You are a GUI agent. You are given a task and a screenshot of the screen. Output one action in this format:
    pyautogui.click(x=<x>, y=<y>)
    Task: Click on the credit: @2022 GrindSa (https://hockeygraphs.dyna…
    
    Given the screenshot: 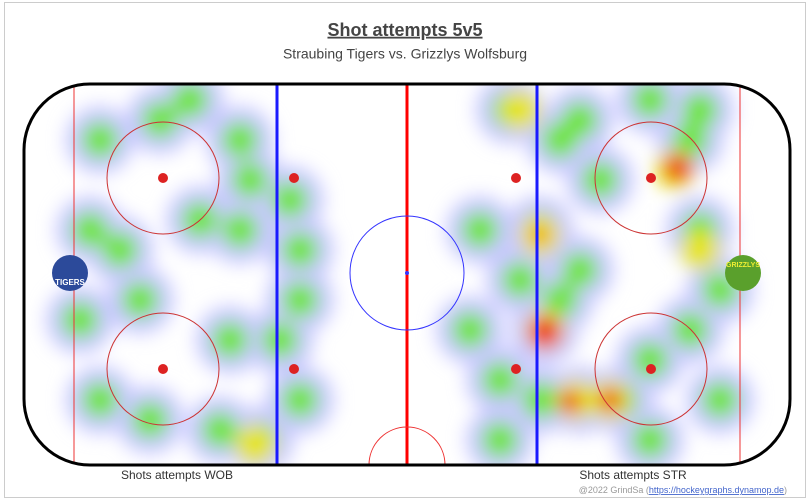 What is the action you would take?
    pyautogui.click(x=683, y=490)
    